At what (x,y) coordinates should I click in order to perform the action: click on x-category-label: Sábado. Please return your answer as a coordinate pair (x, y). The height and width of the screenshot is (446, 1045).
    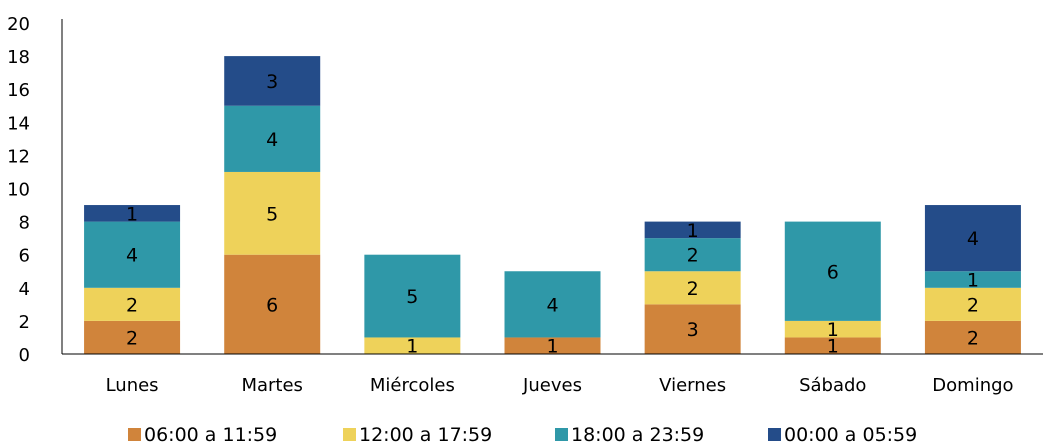
    Looking at the image, I should click on (832, 385).